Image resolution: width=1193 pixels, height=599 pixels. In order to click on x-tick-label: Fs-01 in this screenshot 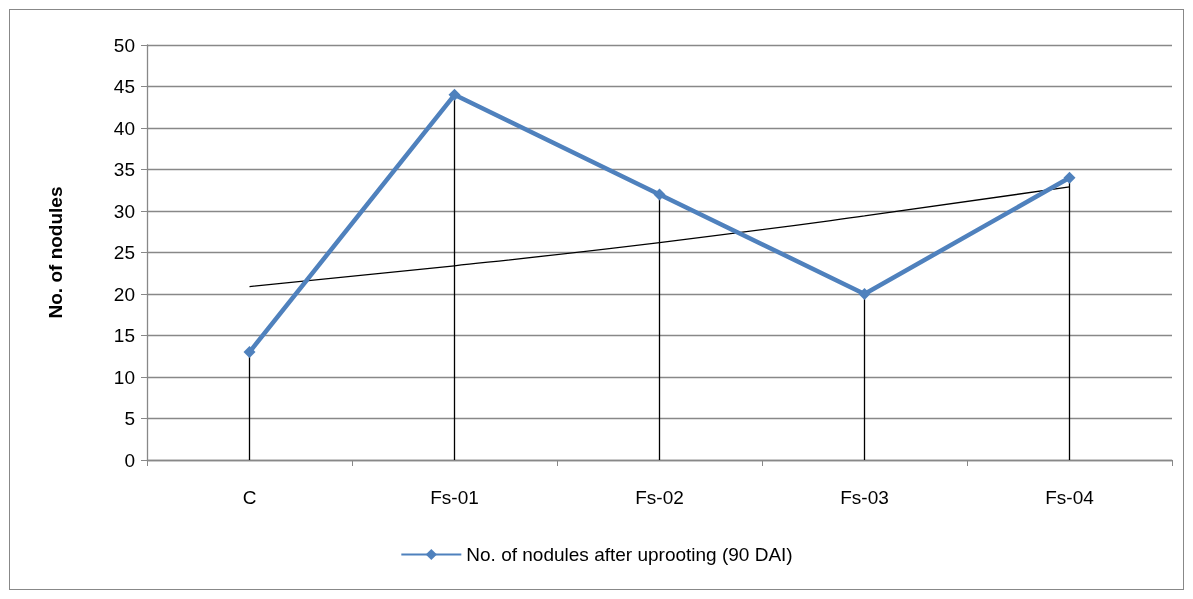, I will do `click(454, 497)`.